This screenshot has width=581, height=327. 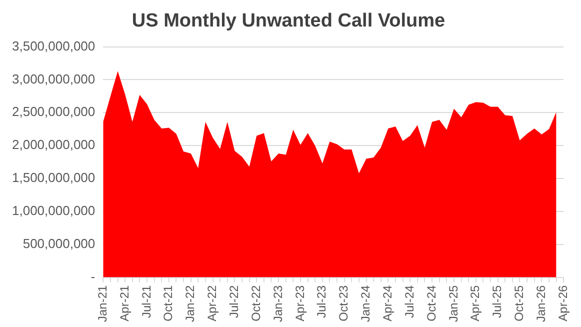 What do you see at coordinates (299, 303) in the screenshot?
I see `x-tick-label: Apr-23` at bounding box center [299, 303].